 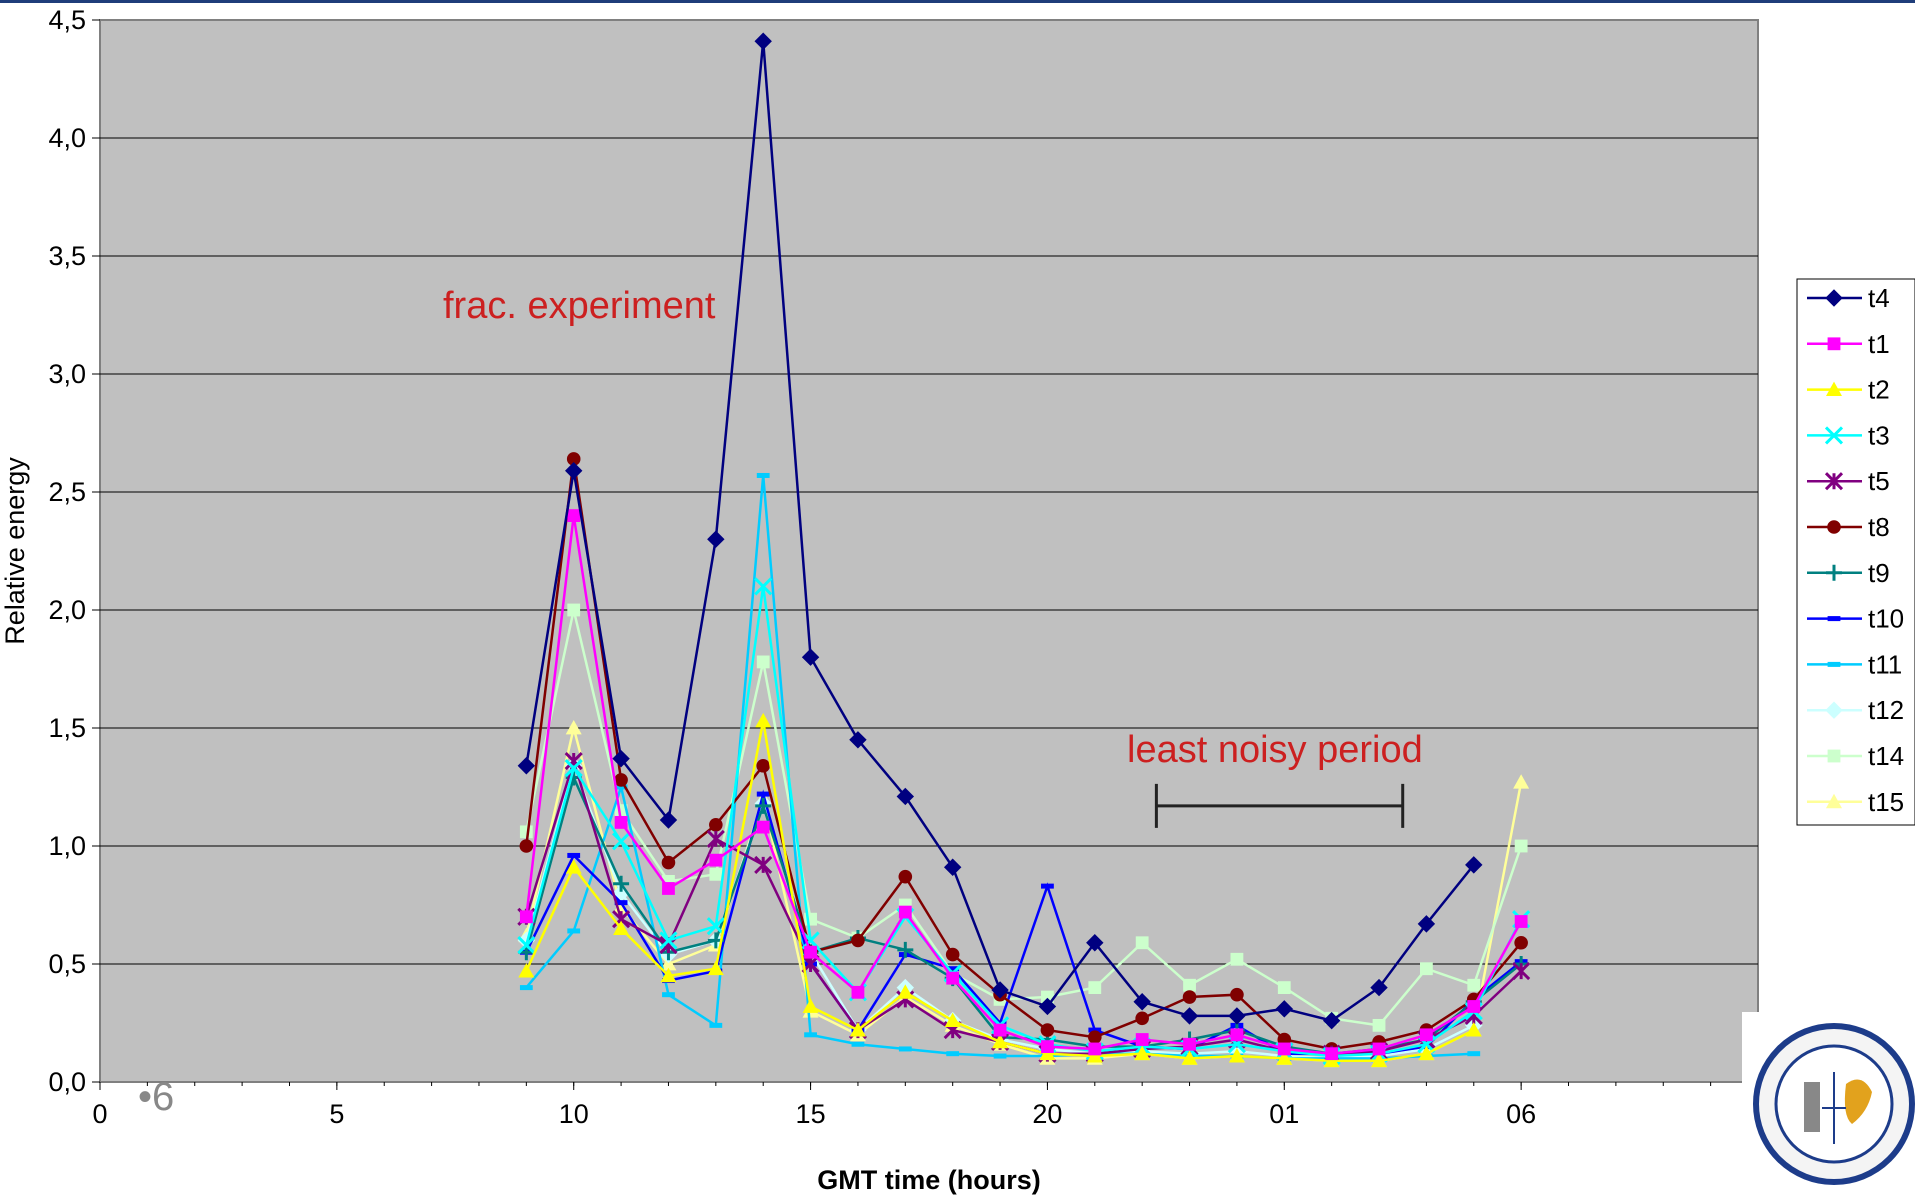 I want to click on legend-item-t8: t8, so click(x=1848, y=527).